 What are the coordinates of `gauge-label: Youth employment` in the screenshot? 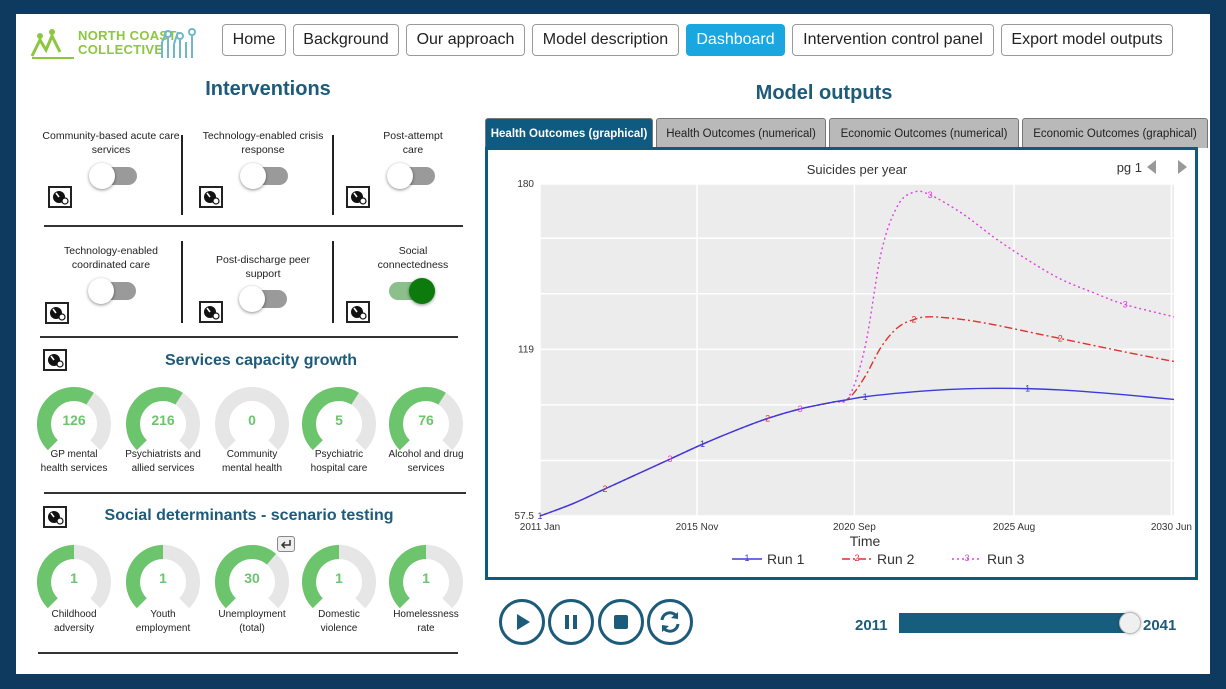 It's located at (163, 621).